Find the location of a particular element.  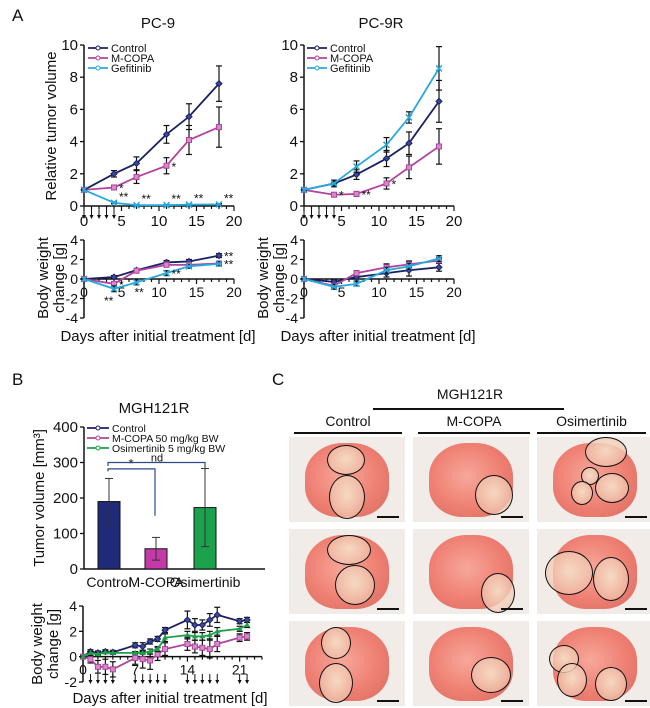

pc9-weight-ytick-label: 4 is located at coordinates (74, 240).